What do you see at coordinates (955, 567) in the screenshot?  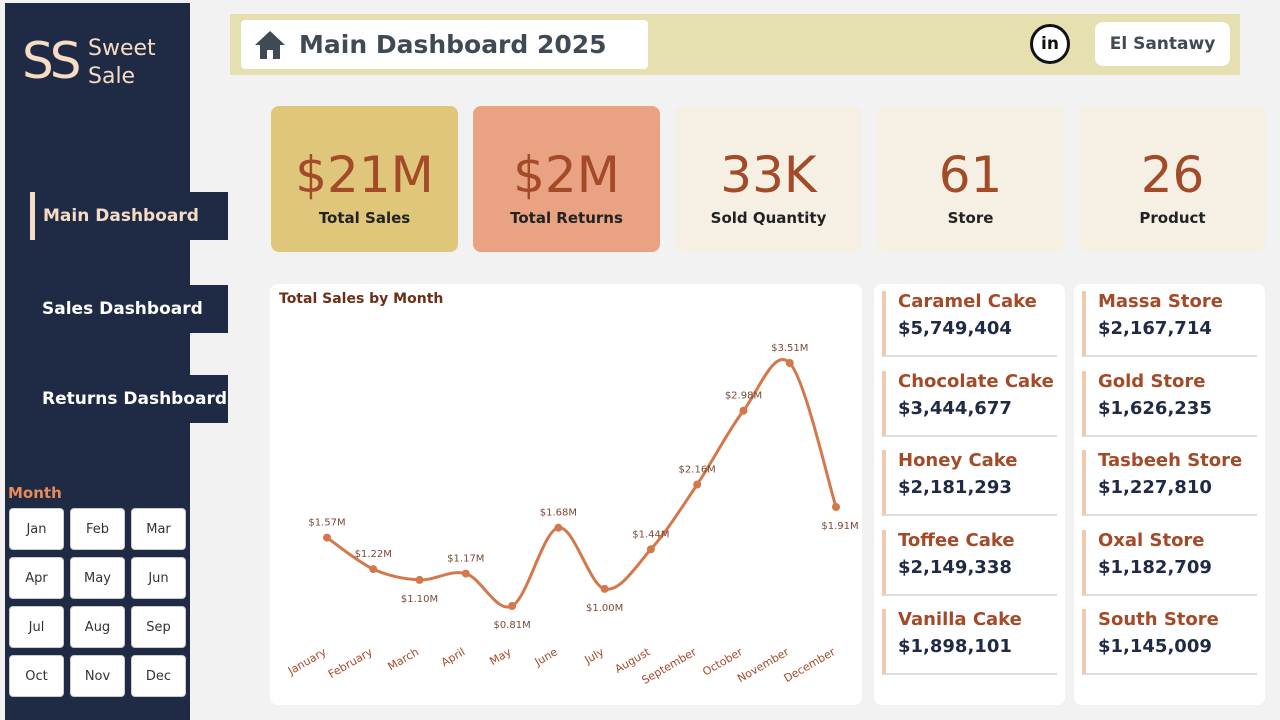 I see `item-value: $2,149,338` at bounding box center [955, 567].